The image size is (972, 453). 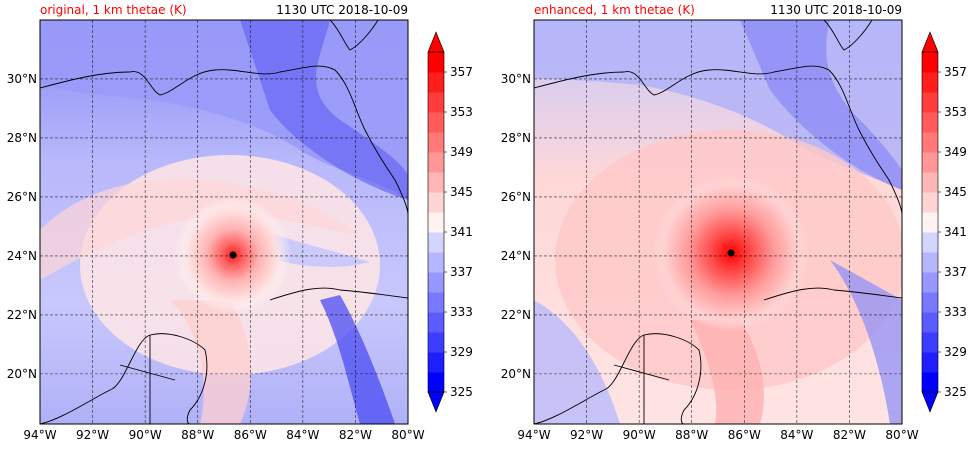 I want to click on colorbar-enhanced: 325 329 333 337 341 345 349 353 357, so click(x=944, y=222).